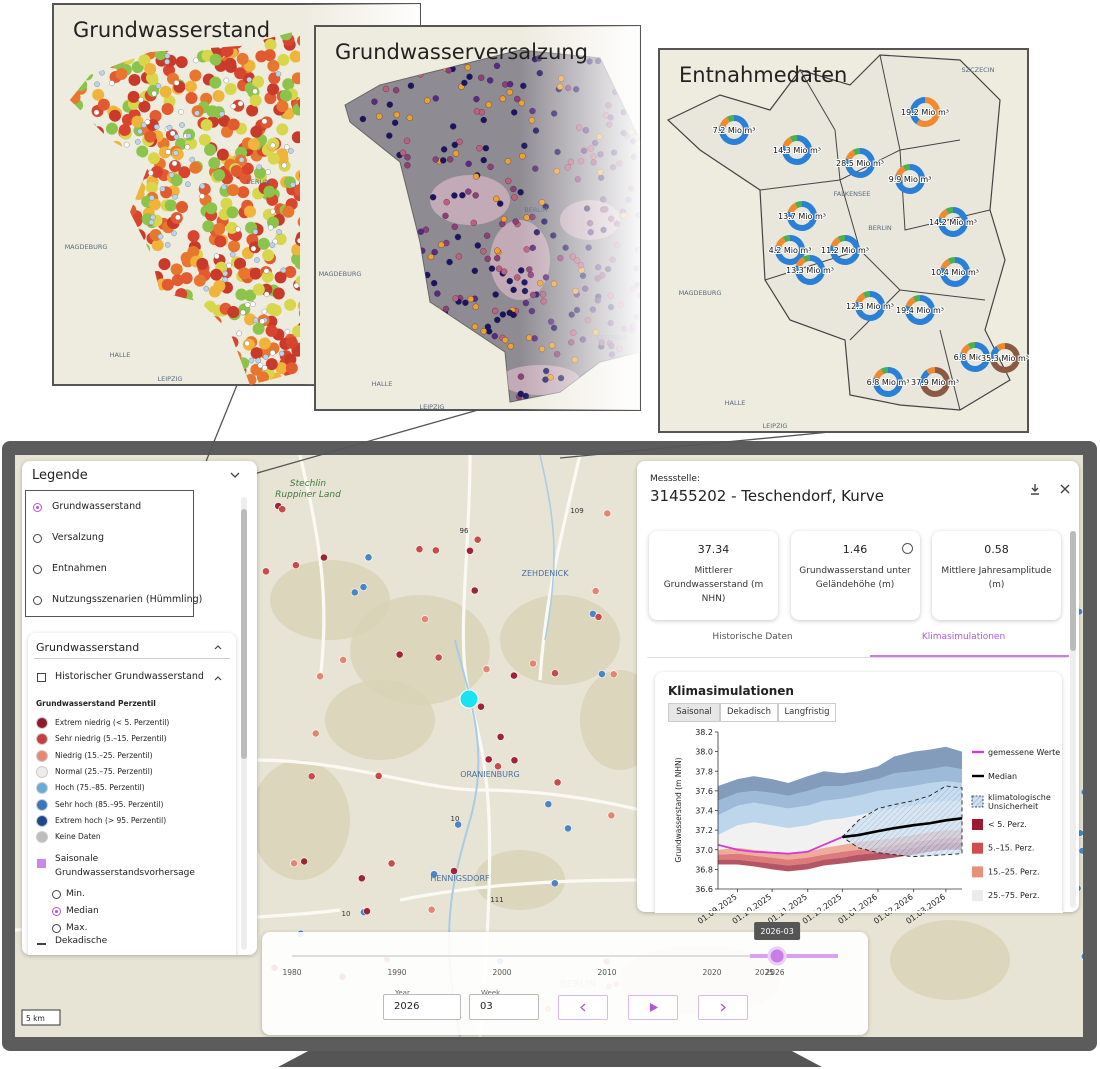 This screenshot has width=1100, height=1069. What do you see at coordinates (75, 894) in the screenshot?
I see `forecast-option: Min.` at bounding box center [75, 894].